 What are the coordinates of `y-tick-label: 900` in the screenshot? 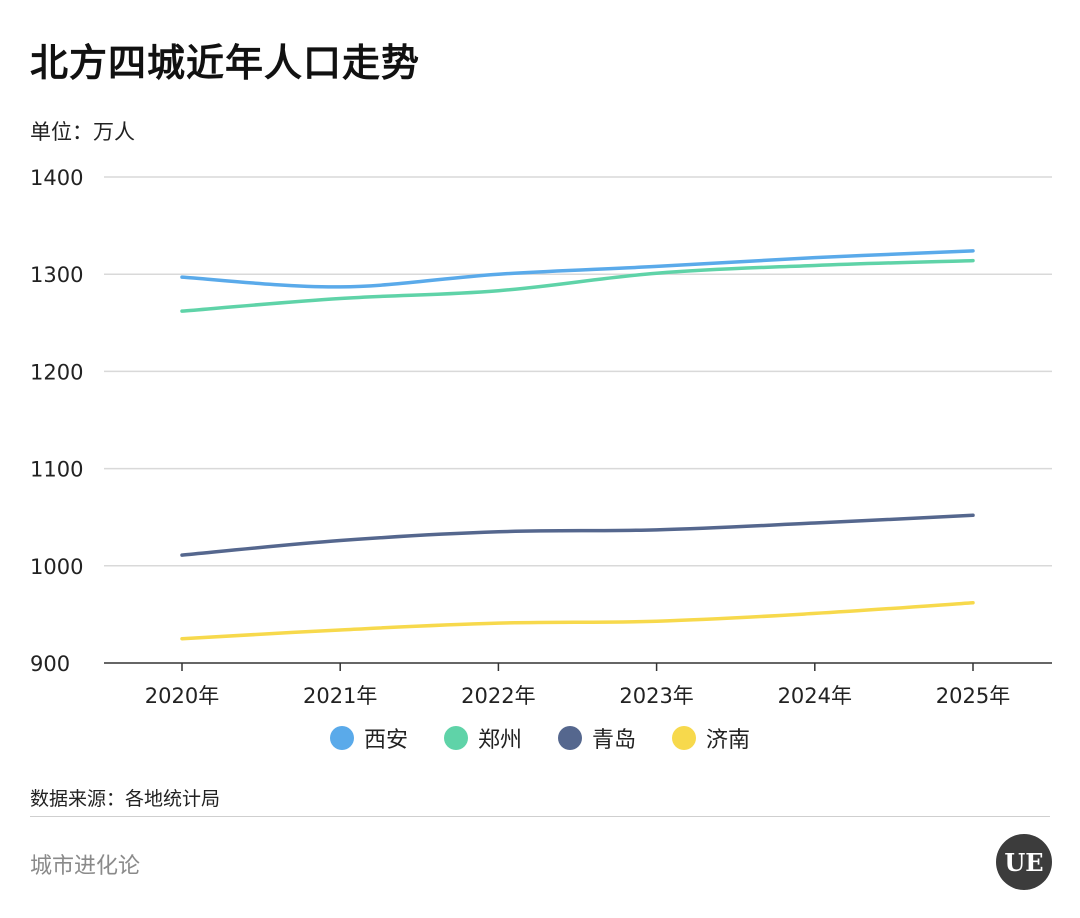 It's located at (50, 664).